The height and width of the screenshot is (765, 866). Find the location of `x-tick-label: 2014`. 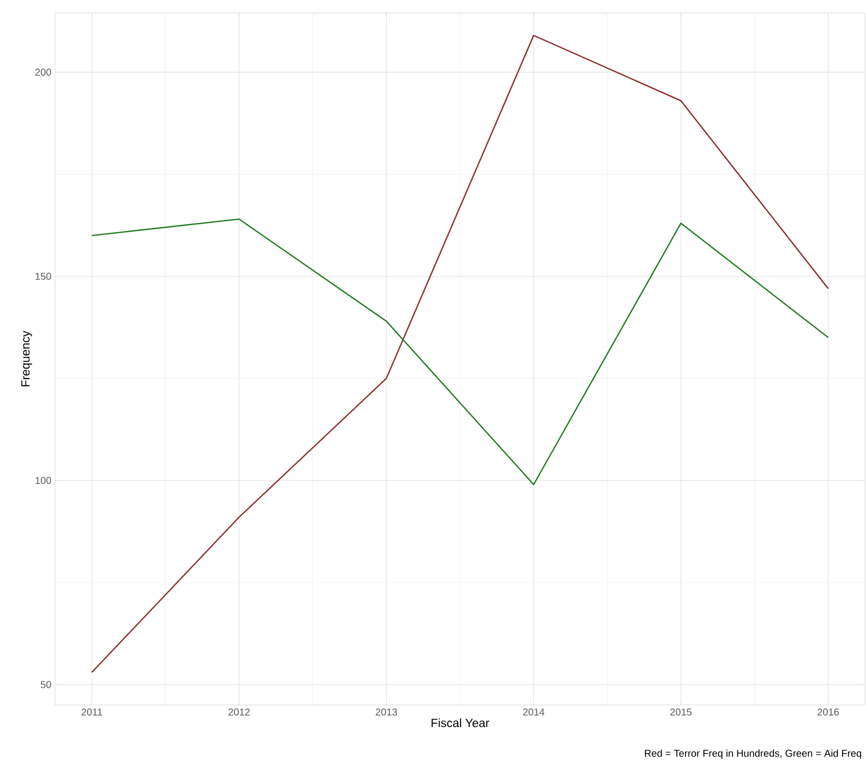

x-tick-label: 2014 is located at coordinates (533, 712).